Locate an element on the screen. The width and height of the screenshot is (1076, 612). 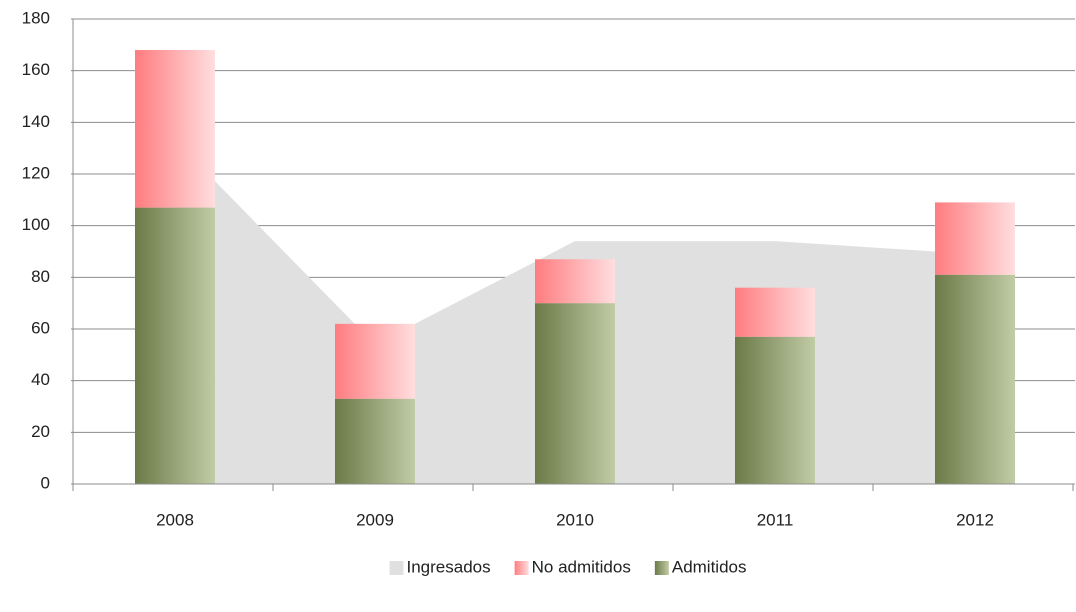
legend-label: Ingresados is located at coordinates (449, 566).